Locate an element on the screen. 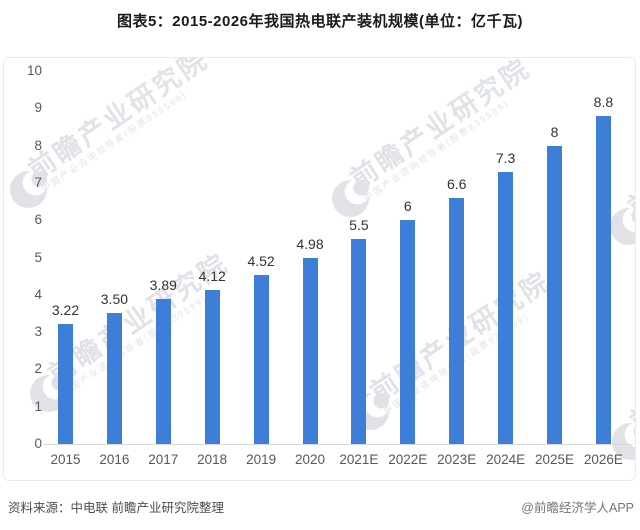 This screenshot has height=530, width=640. x-axis-label: 2017 is located at coordinates (163, 459).